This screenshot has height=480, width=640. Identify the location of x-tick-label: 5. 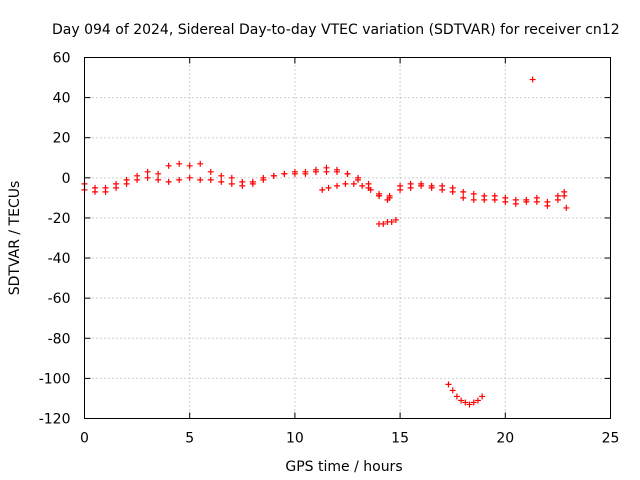
(189, 439).